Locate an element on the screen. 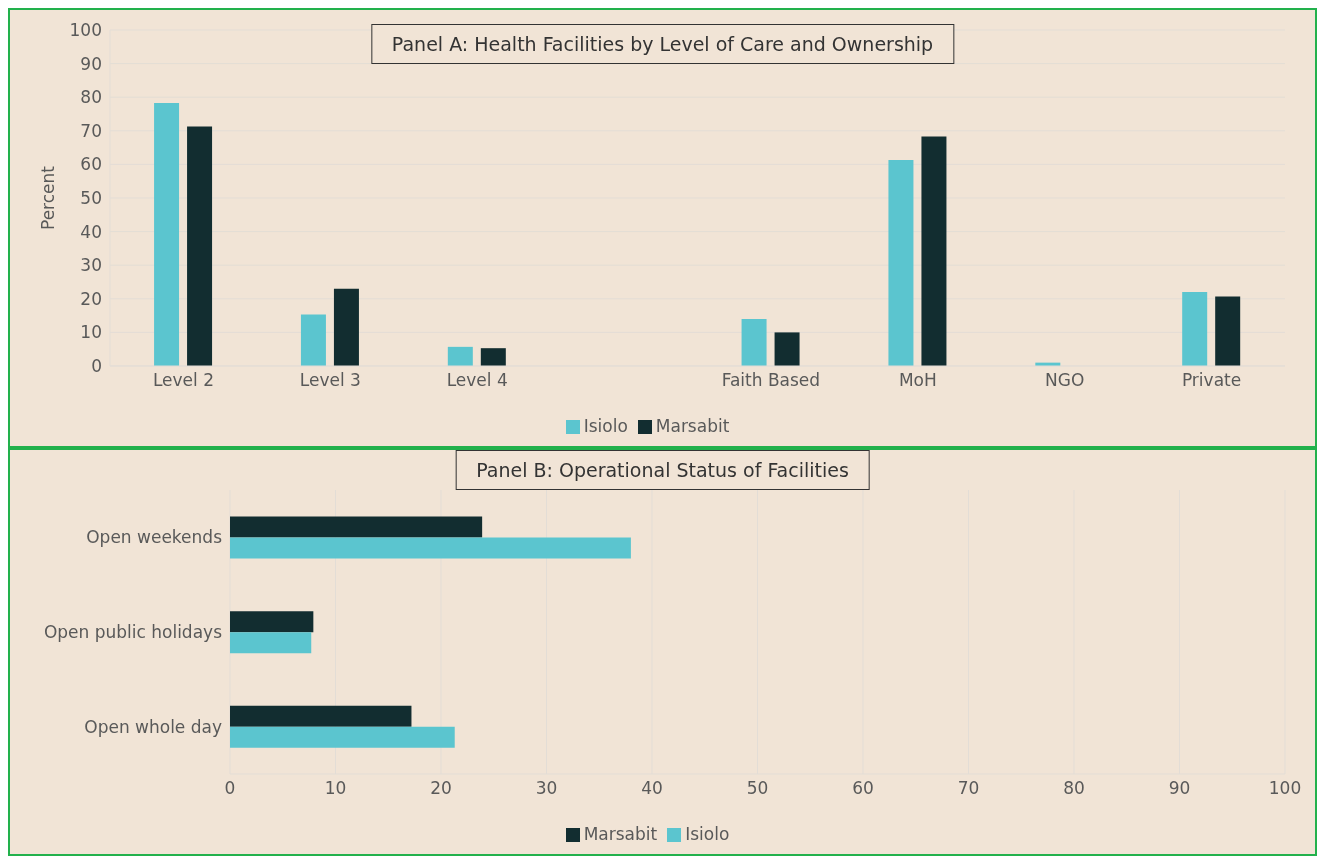 Image resolution: width=1329 pixels, height=865 pixels. y-tick-label: 40 is located at coordinates (91, 231).